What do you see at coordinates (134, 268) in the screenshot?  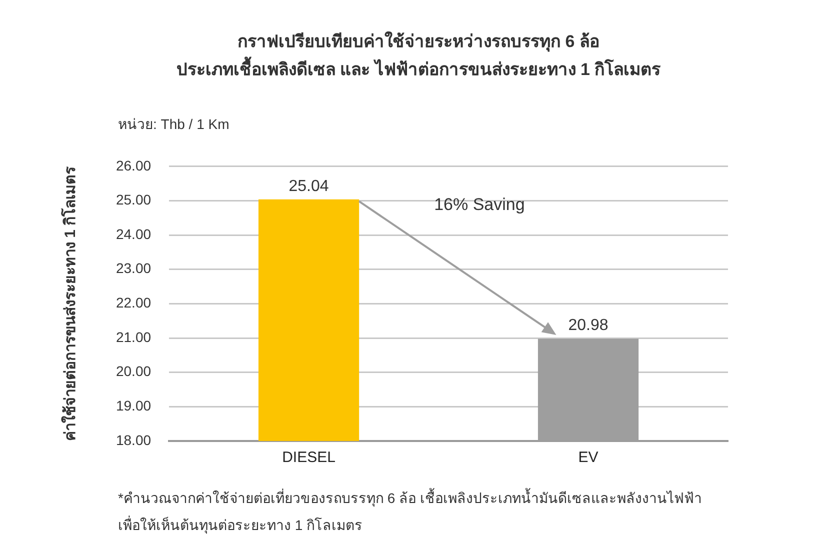 I see `y-tick-label: 23.00` at bounding box center [134, 268].